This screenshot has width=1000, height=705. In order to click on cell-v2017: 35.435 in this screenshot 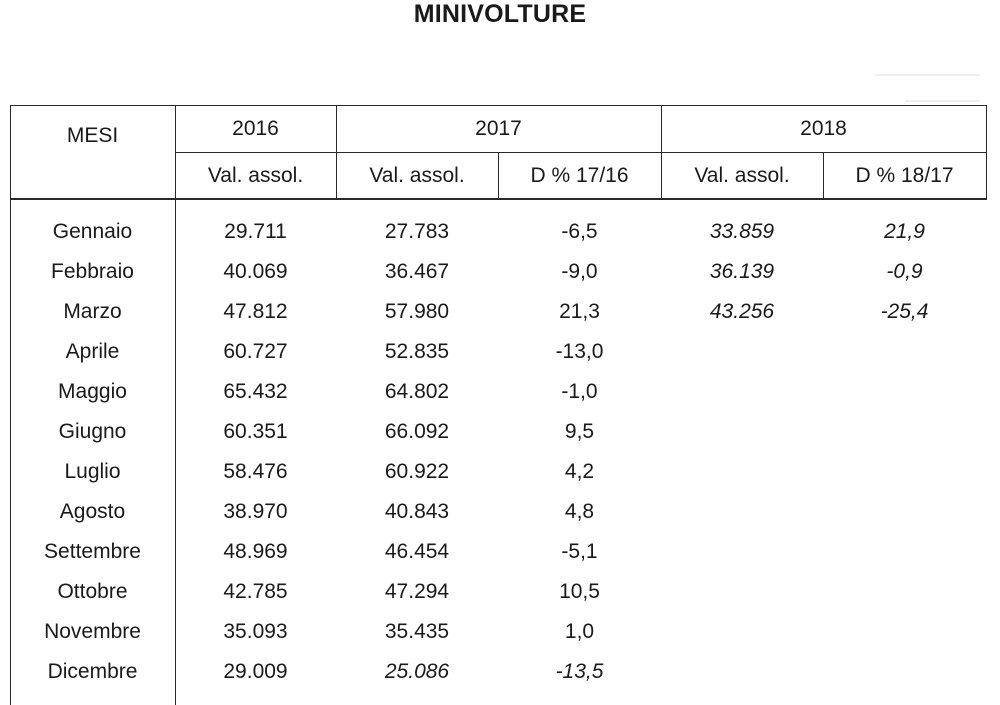, I will do `click(417, 631)`.